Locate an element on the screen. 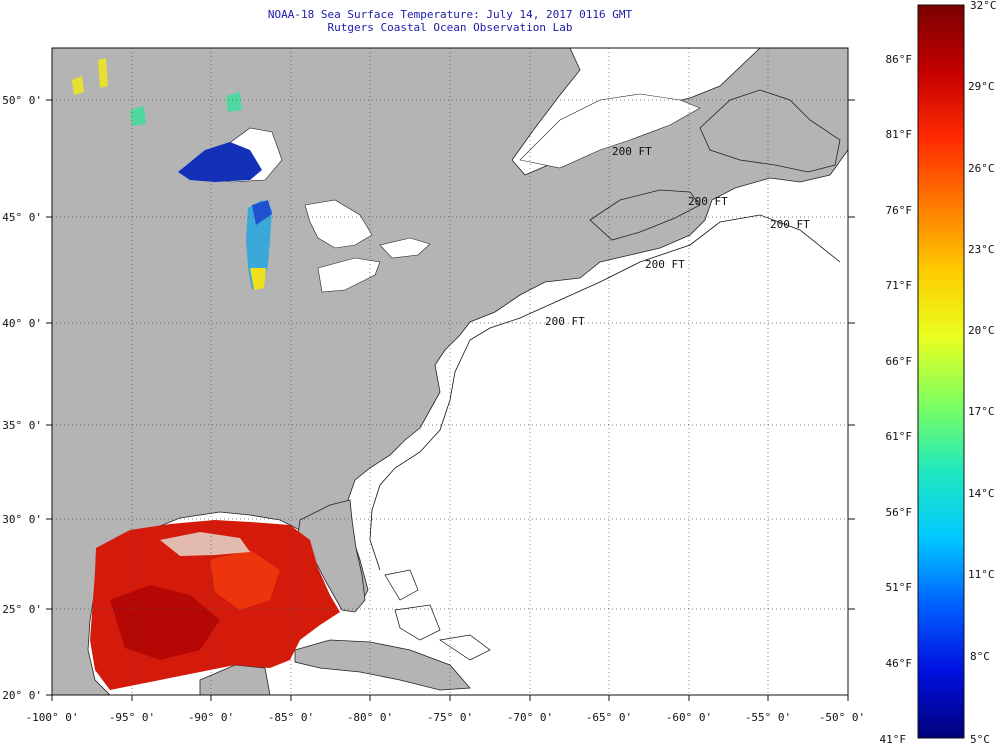 This screenshot has width=1000, height=754. fahrenheit-label: 81°F is located at coordinates (899, 134).